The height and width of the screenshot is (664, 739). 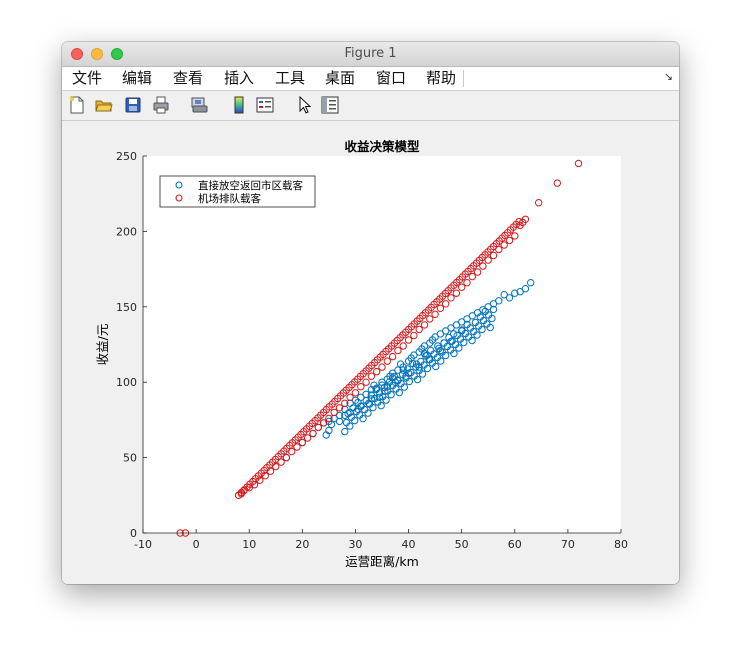 I want to click on print-icon, so click(x=161, y=105).